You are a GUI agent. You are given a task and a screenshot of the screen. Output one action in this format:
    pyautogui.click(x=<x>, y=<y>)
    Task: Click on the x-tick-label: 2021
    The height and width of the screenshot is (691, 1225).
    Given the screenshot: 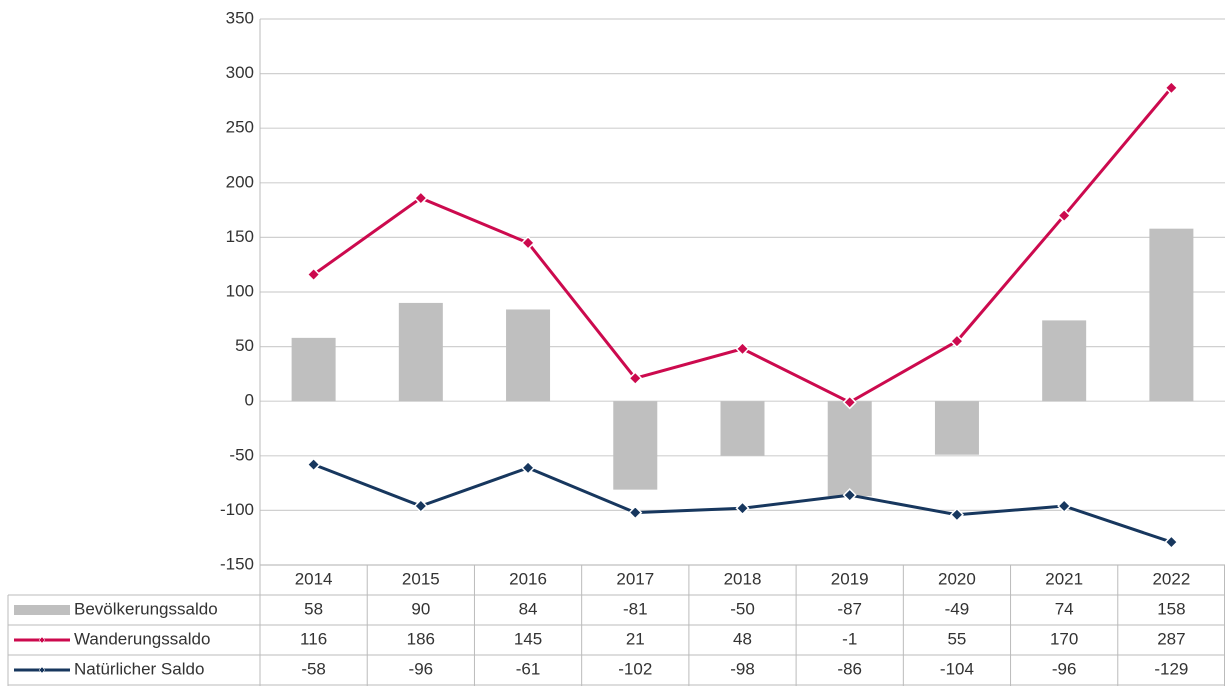 What is the action you would take?
    pyautogui.click(x=1064, y=578)
    